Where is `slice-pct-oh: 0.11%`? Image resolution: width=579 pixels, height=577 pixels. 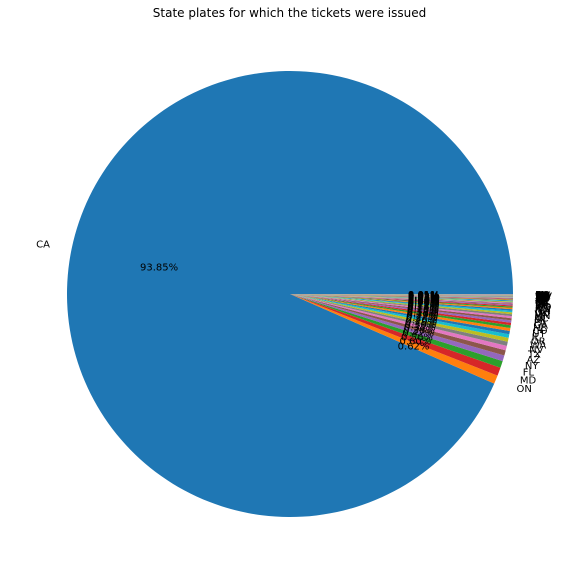 slice-pct-oh: 0.11% is located at coordinates (424, 305).